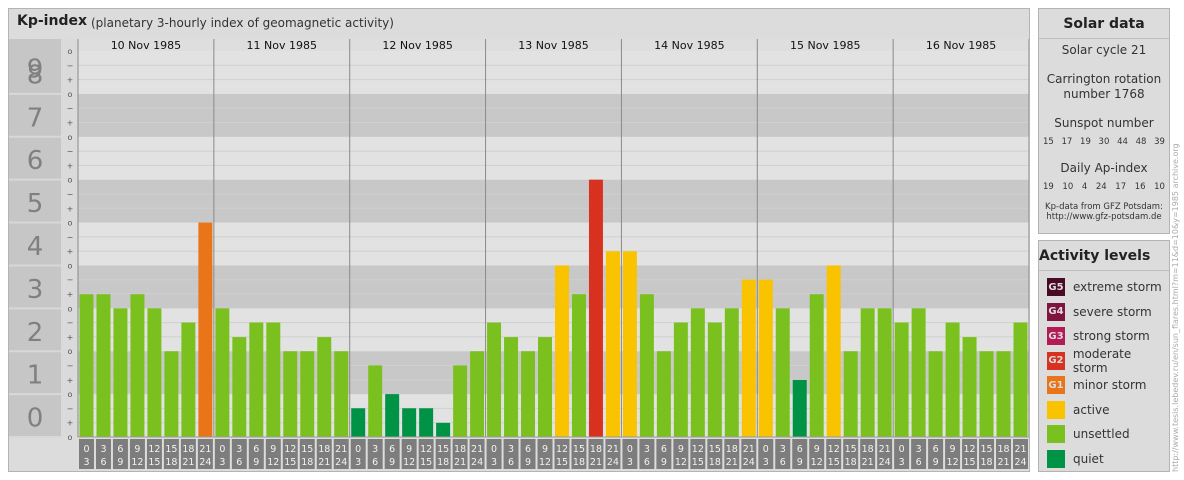 The height and width of the screenshot is (480, 1184). I want to click on day-label: 12 Nov 1985, so click(417, 45).